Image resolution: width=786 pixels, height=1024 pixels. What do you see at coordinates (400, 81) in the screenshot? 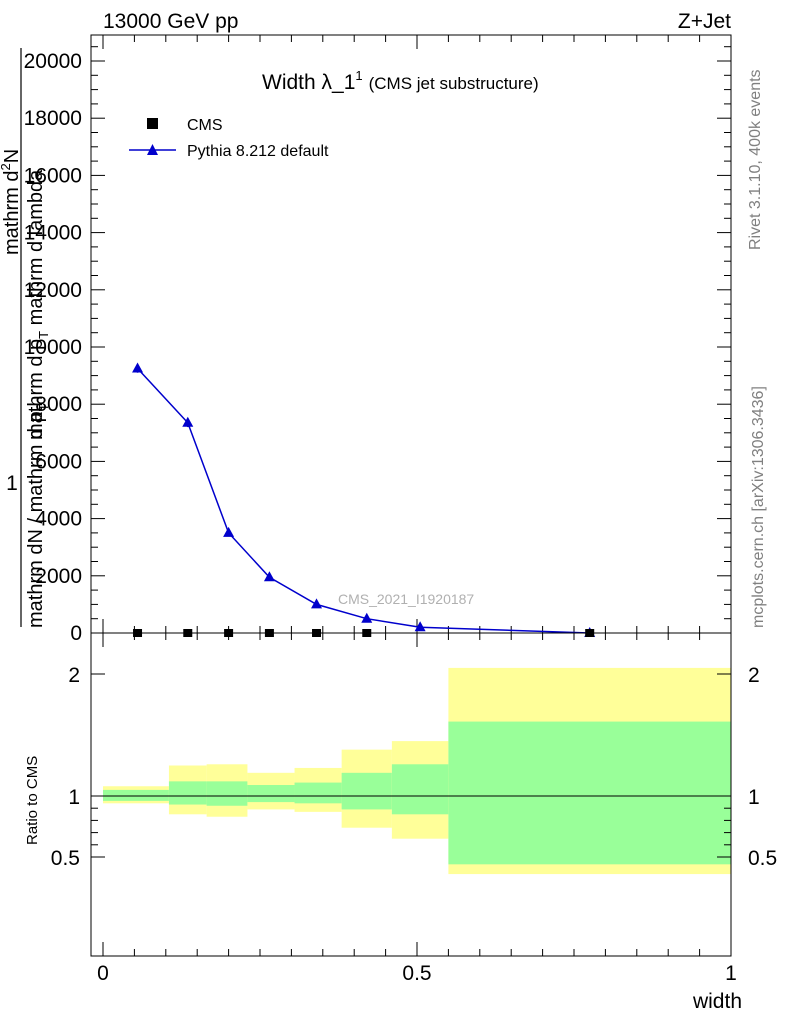
I see `plot-title: Width λ_11 (CMS jet substructure)` at bounding box center [400, 81].